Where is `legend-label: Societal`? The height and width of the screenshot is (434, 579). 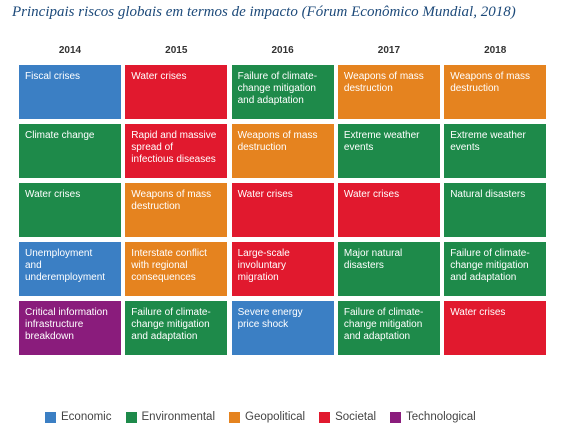 legend-label: Societal is located at coordinates (356, 417).